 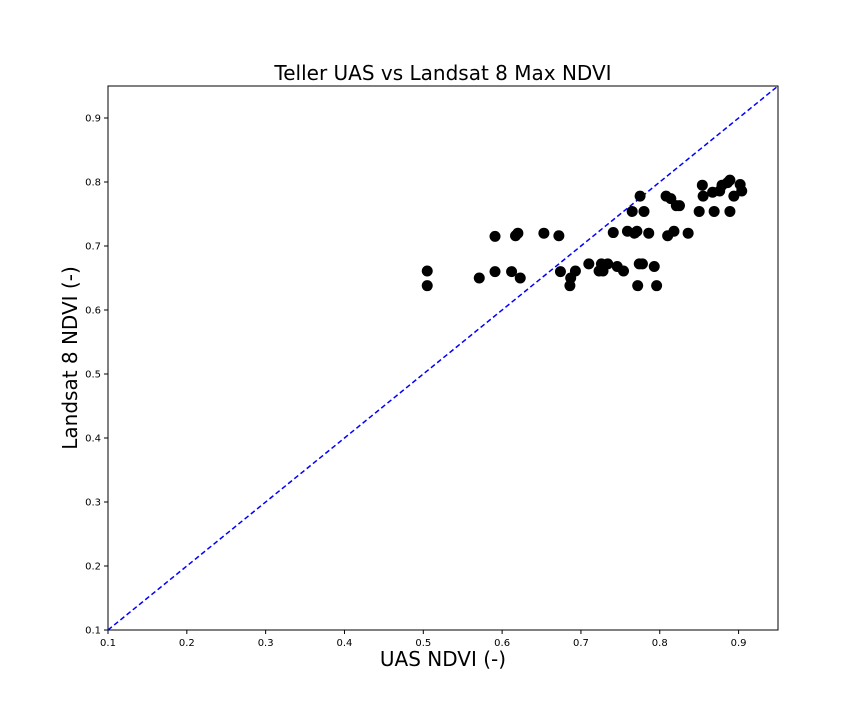 I want to click on y-axis-ticks: 0.1 0.2 0.3 0.4 0.5 0.6 0.7 0.8 0.9, so click(x=96, y=375).